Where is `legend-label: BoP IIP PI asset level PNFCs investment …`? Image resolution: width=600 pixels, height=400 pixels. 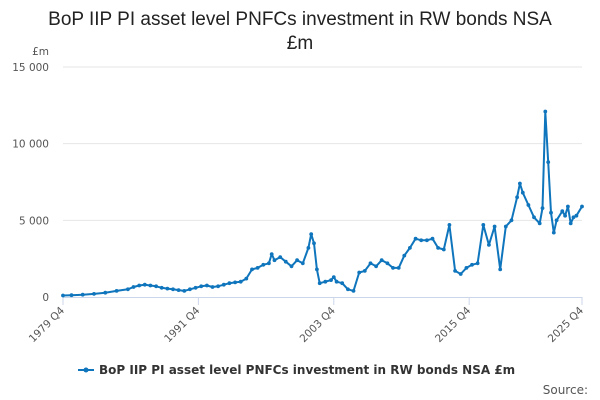
legend-label: BoP IIP PI asset level PNFCs investment … is located at coordinates (307, 370).